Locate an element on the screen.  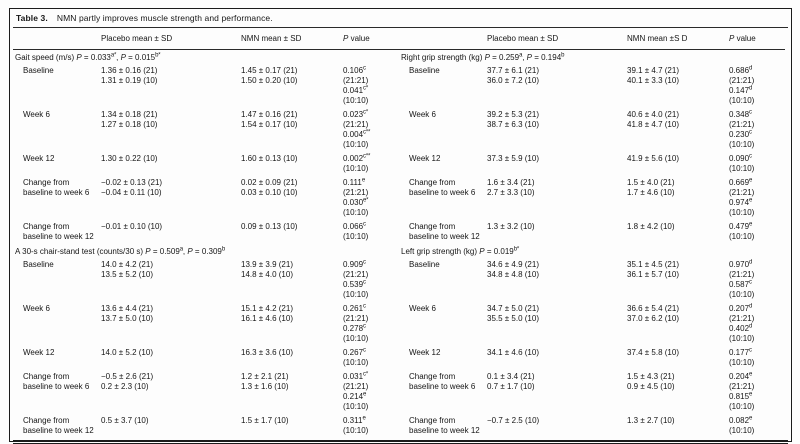
nmn-cell: 1.5 ± 4.3 (21) 0.9 ± 4.5 (10) is located at coordinates (651, 381).